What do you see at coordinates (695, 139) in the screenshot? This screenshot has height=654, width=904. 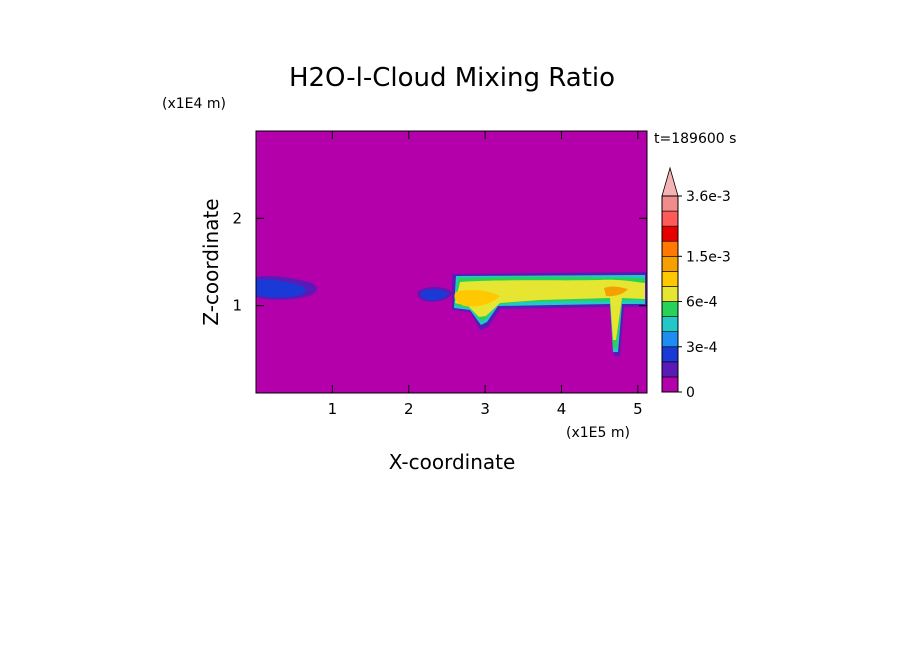 I see `time-label: t=189600 s` at bounding box center [695, 139].